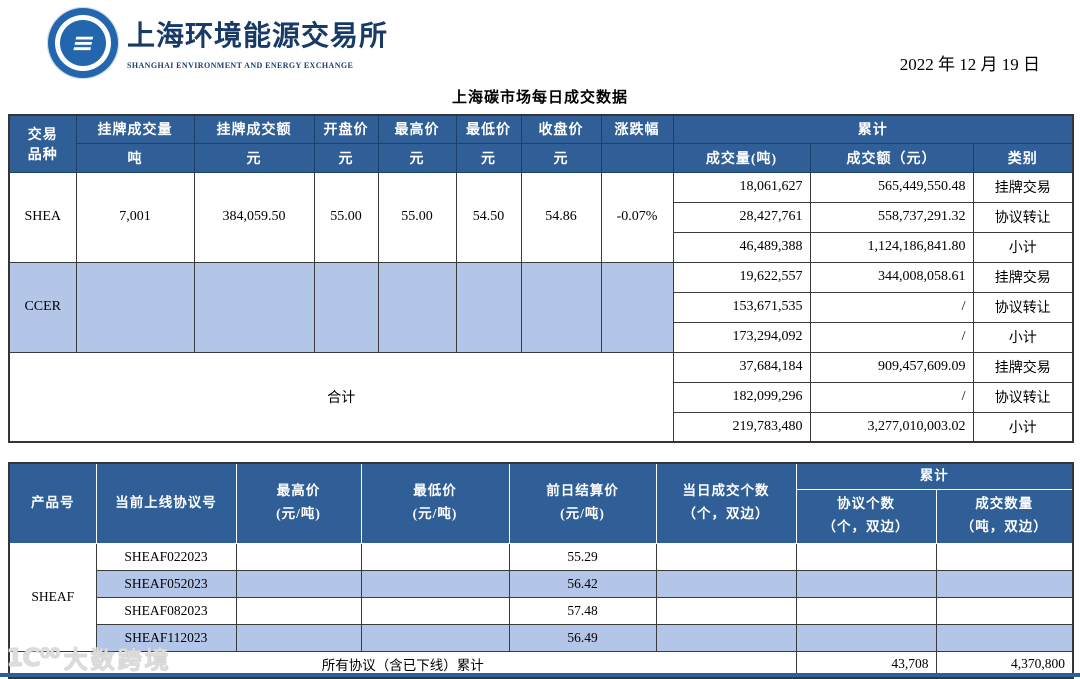 This screenshot has height=679, width=1080. I want to click on exchange-logo: ≡, so click(83, 43).